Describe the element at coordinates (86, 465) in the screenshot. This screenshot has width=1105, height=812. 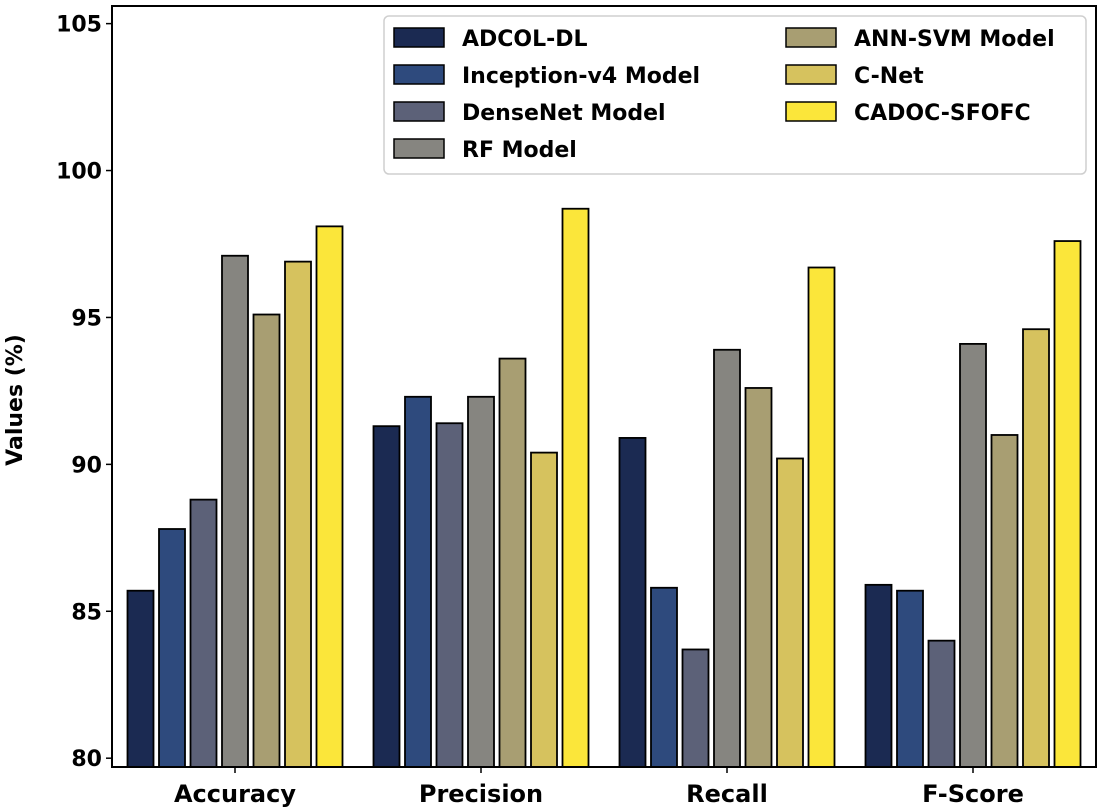
I see `y-tick-label: 90` at that location.